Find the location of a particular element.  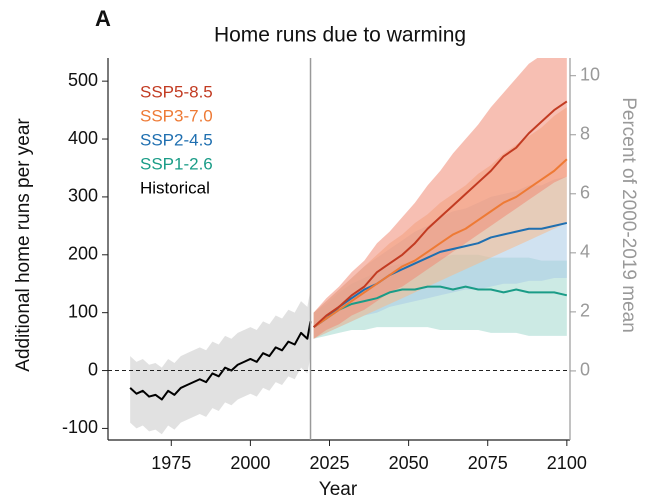

chart-title: Home runs due to warming is located at coordinates (340, 35).